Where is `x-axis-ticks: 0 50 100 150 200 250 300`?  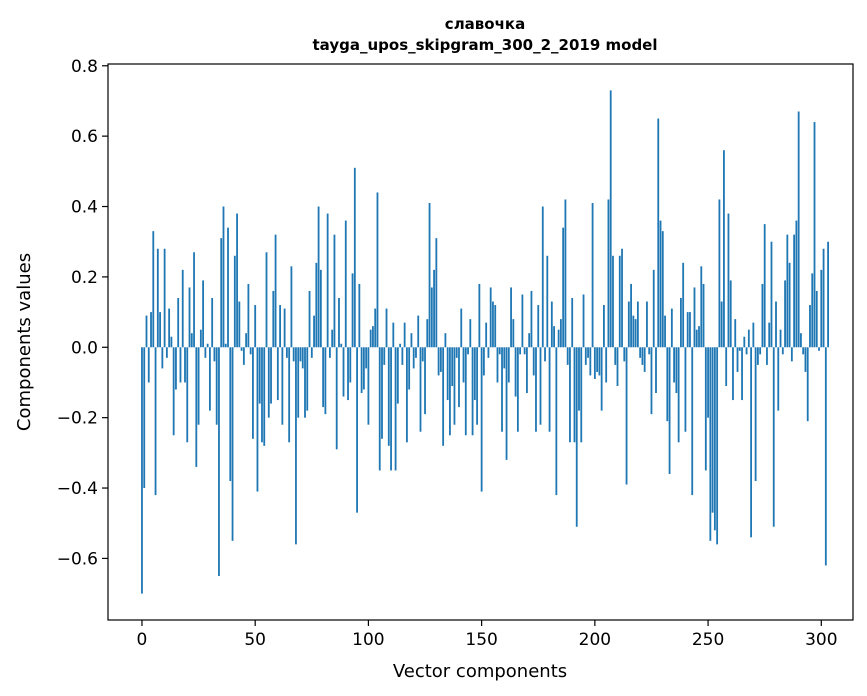 x-axis-ticks: 0 50 100 150 200 250 300 is located at coordinates (487, 635).